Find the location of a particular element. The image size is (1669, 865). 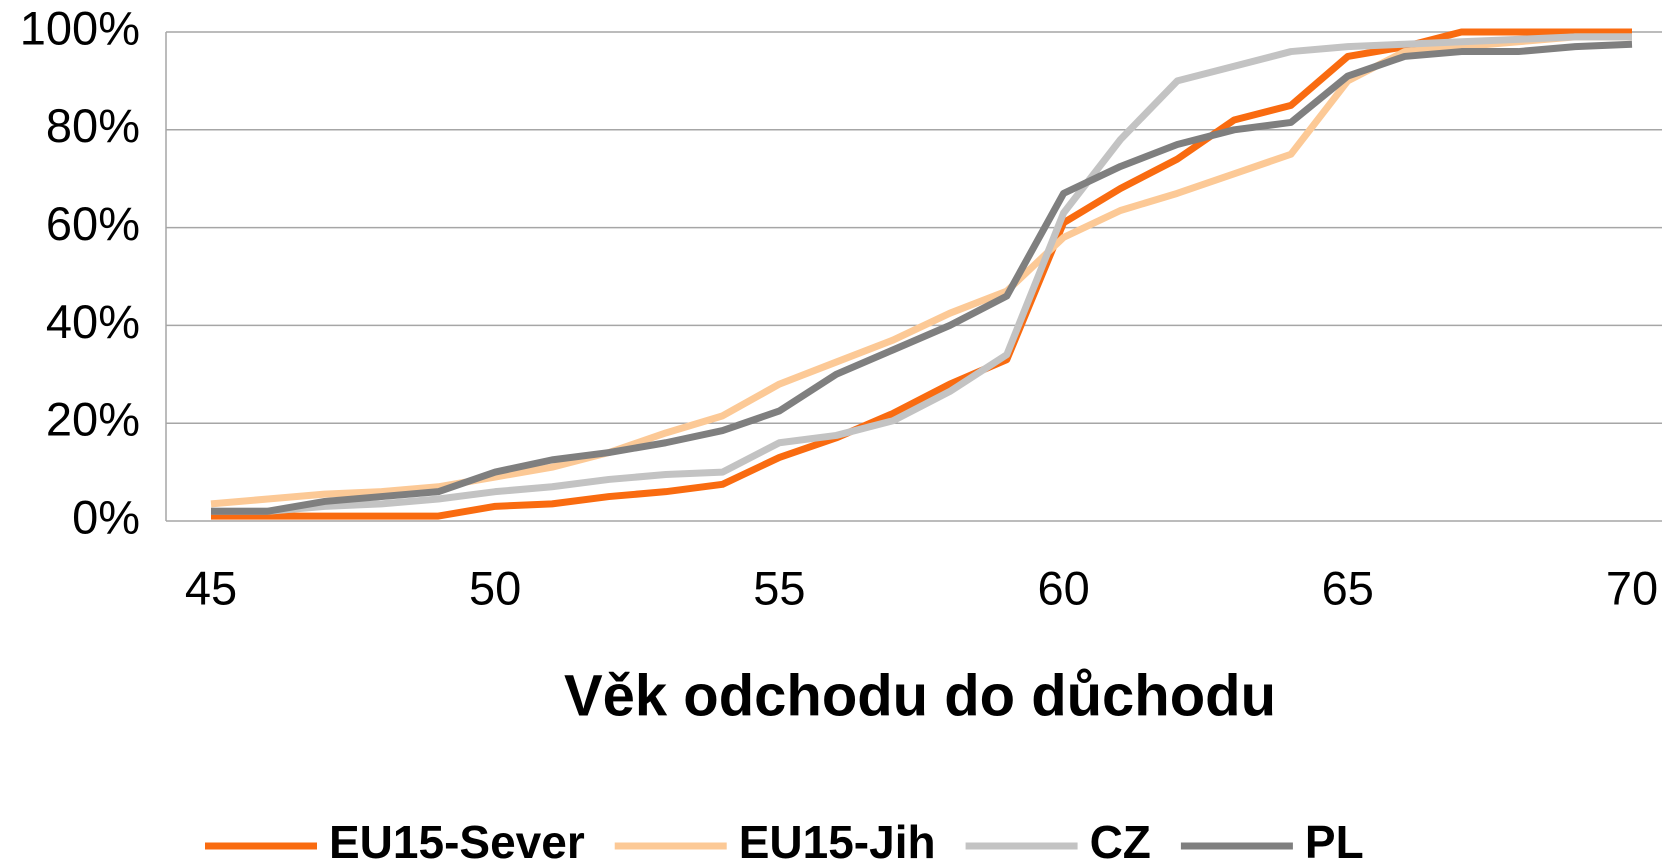

x-tick-label: 55 is located at coordinates (779, 587).